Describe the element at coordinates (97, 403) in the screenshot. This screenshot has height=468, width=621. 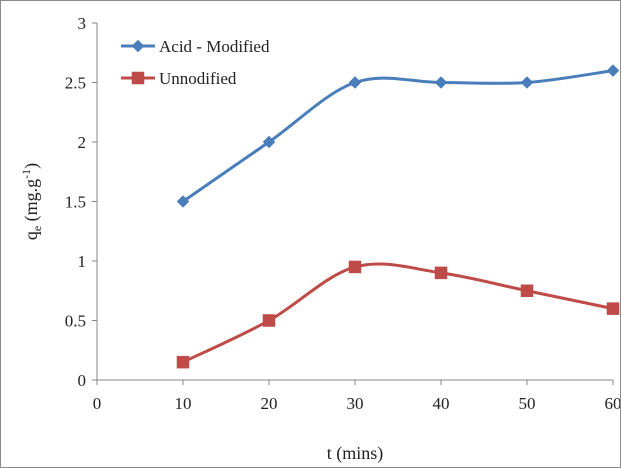
I see `x-tick-label: 0` at that location.